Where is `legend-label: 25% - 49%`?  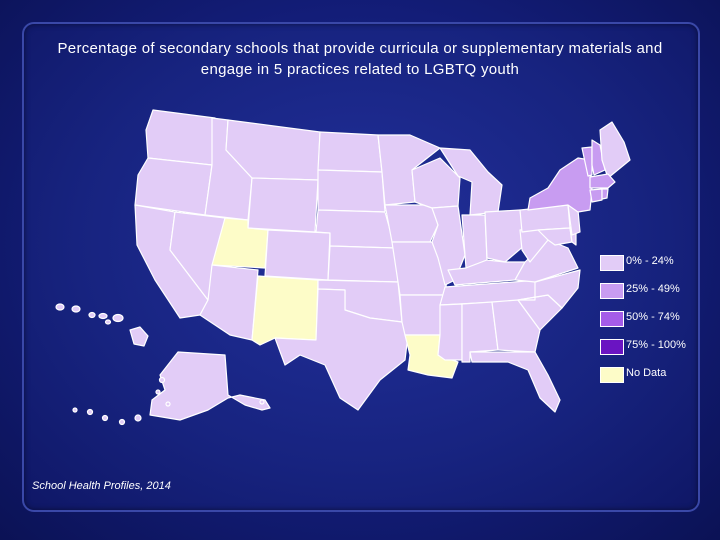 legend-label: 25% - 49% is located at coordinates (653, 289).